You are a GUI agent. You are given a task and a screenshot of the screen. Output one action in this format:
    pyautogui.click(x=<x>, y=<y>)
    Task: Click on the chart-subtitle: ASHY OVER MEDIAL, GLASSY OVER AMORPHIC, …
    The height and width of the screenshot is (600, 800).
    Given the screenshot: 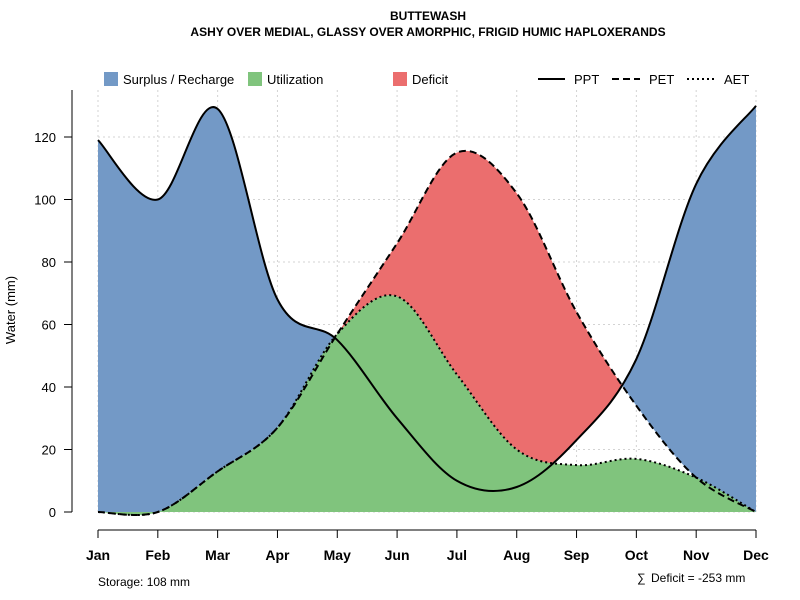 What is the action you would take?
    pyautogui.click(x=427, y=32)
    